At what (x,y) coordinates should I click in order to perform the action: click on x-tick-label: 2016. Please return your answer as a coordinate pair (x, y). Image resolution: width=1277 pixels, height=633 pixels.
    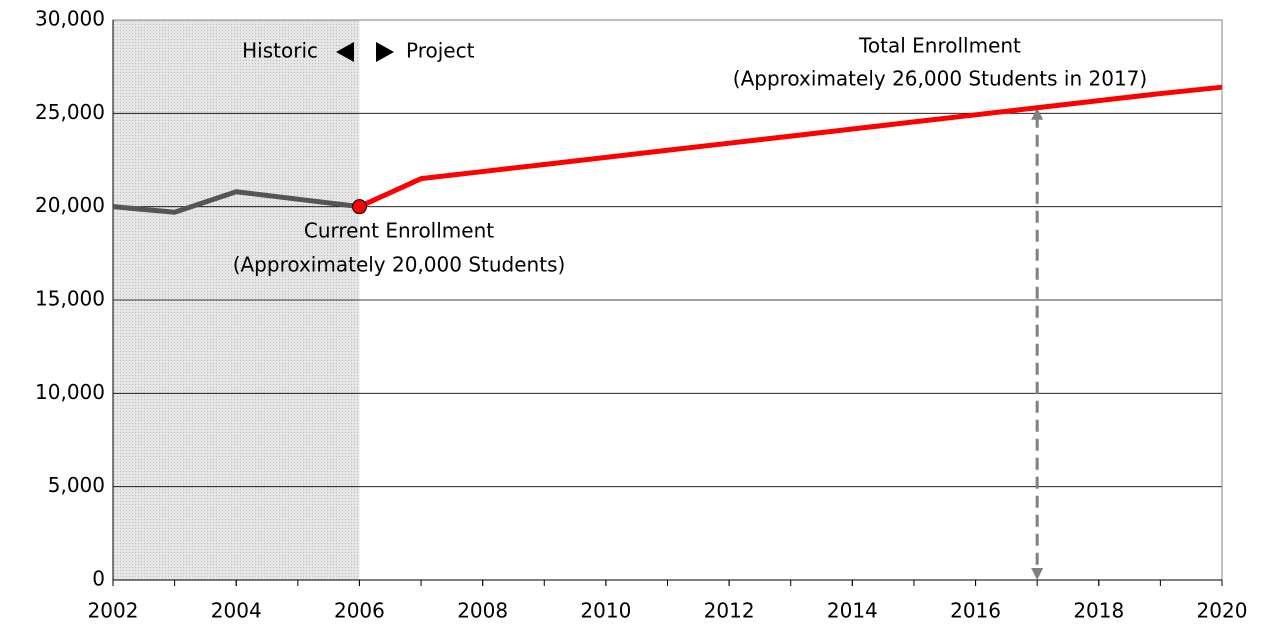
    Looking at the image, I should click on (975, 611).